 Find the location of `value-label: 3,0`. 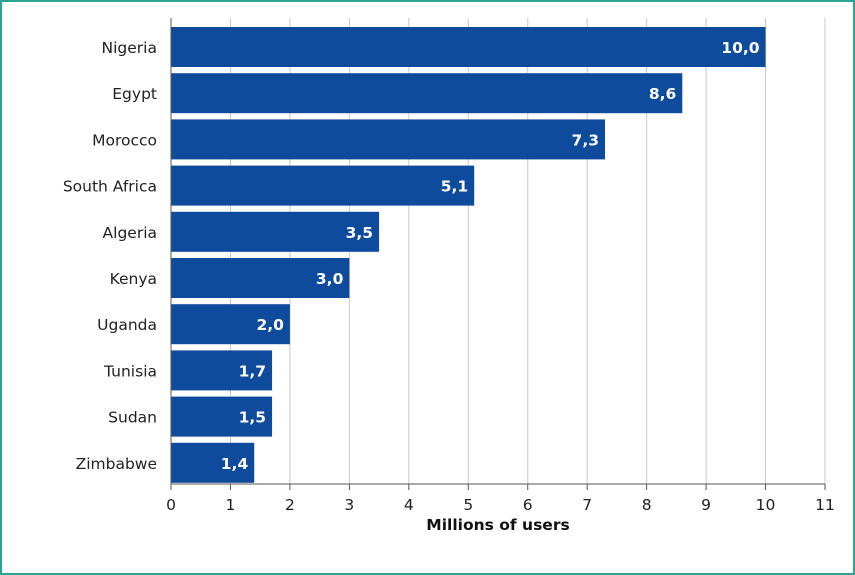

value-label: 3,0 is located at coordinates (330, 279).